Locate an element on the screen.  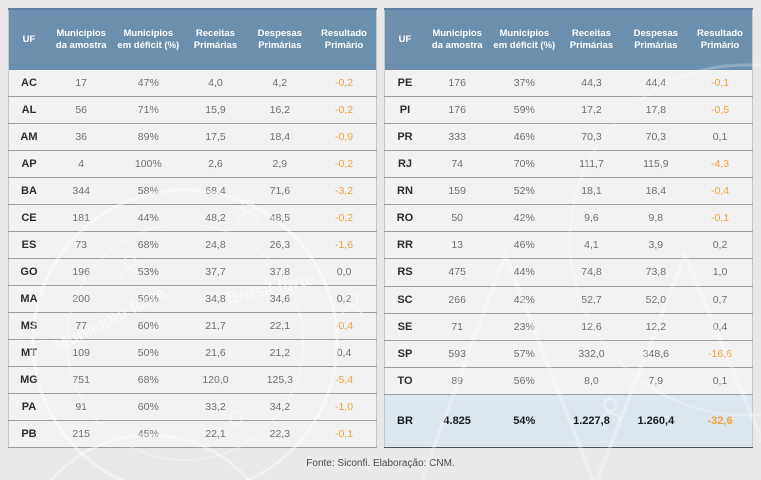
cell-uf: SP is located at coordinates (404, 354).